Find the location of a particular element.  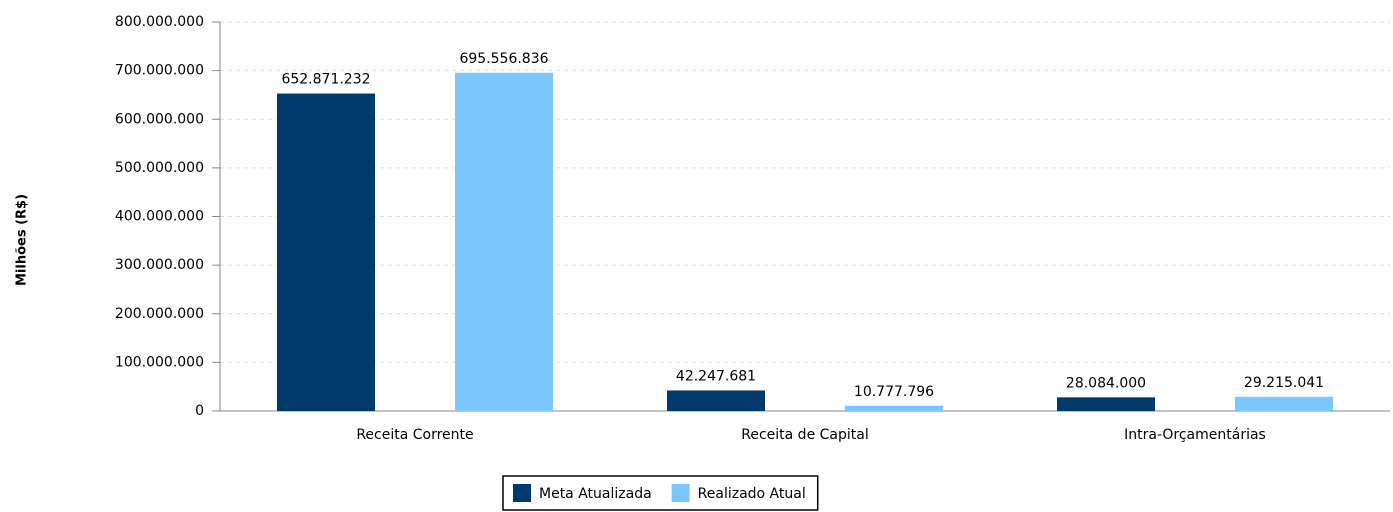

legend-box is located at coordinates (660, 493).